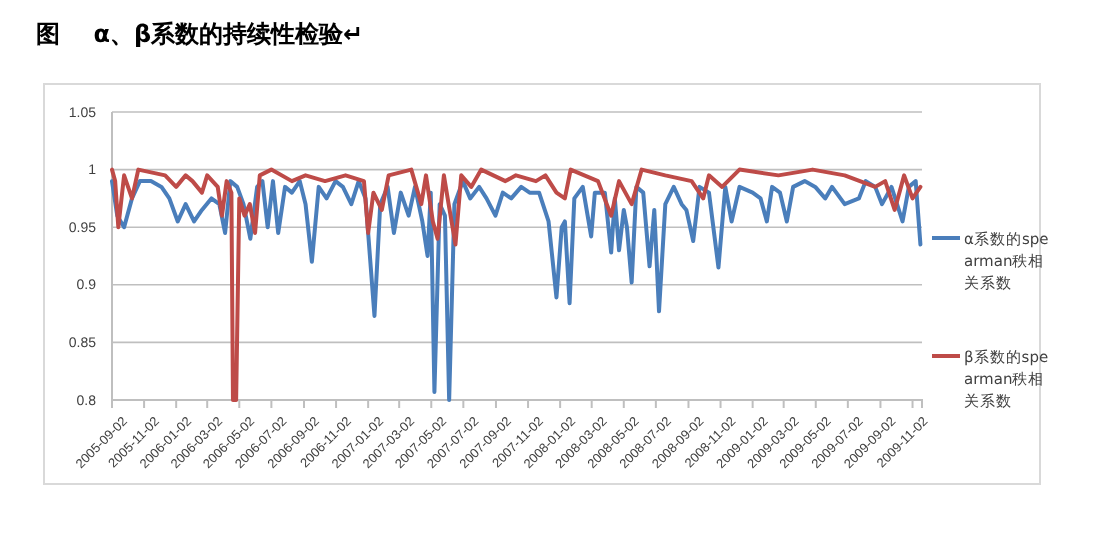 Image resolution: width=1100 pixels, height=552 pixels. What do you see at coordinates (200, 34) in the screenshot?
I see `chart-title: 图 α、β系数的持续性检验↵` at bounding box center [200, 34].